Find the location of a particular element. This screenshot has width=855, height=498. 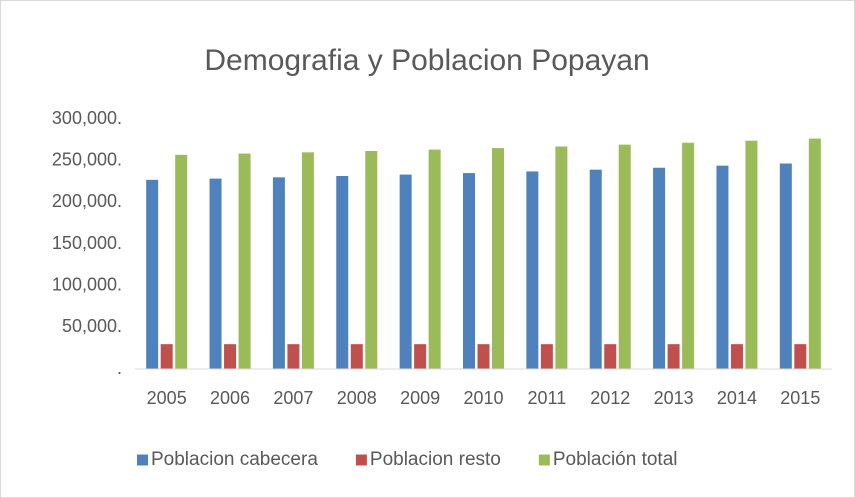

y-tick-label: 150,000. is located at coordinates (87, 243).